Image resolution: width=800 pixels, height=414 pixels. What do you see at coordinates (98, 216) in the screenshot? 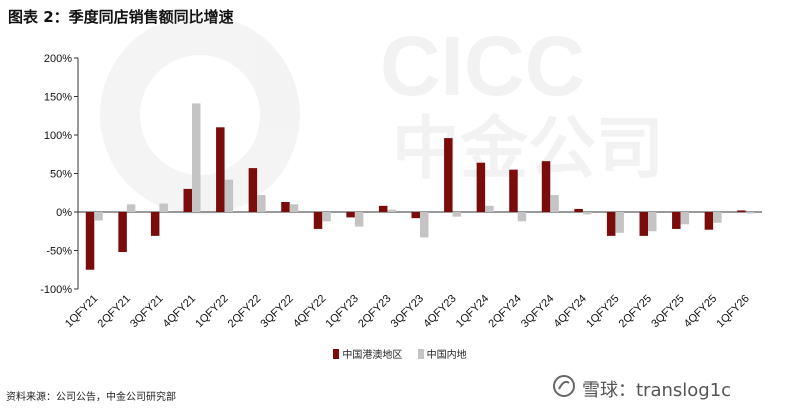
I see `bar-mainland-1QFY21` at bounding box center [98, 216].